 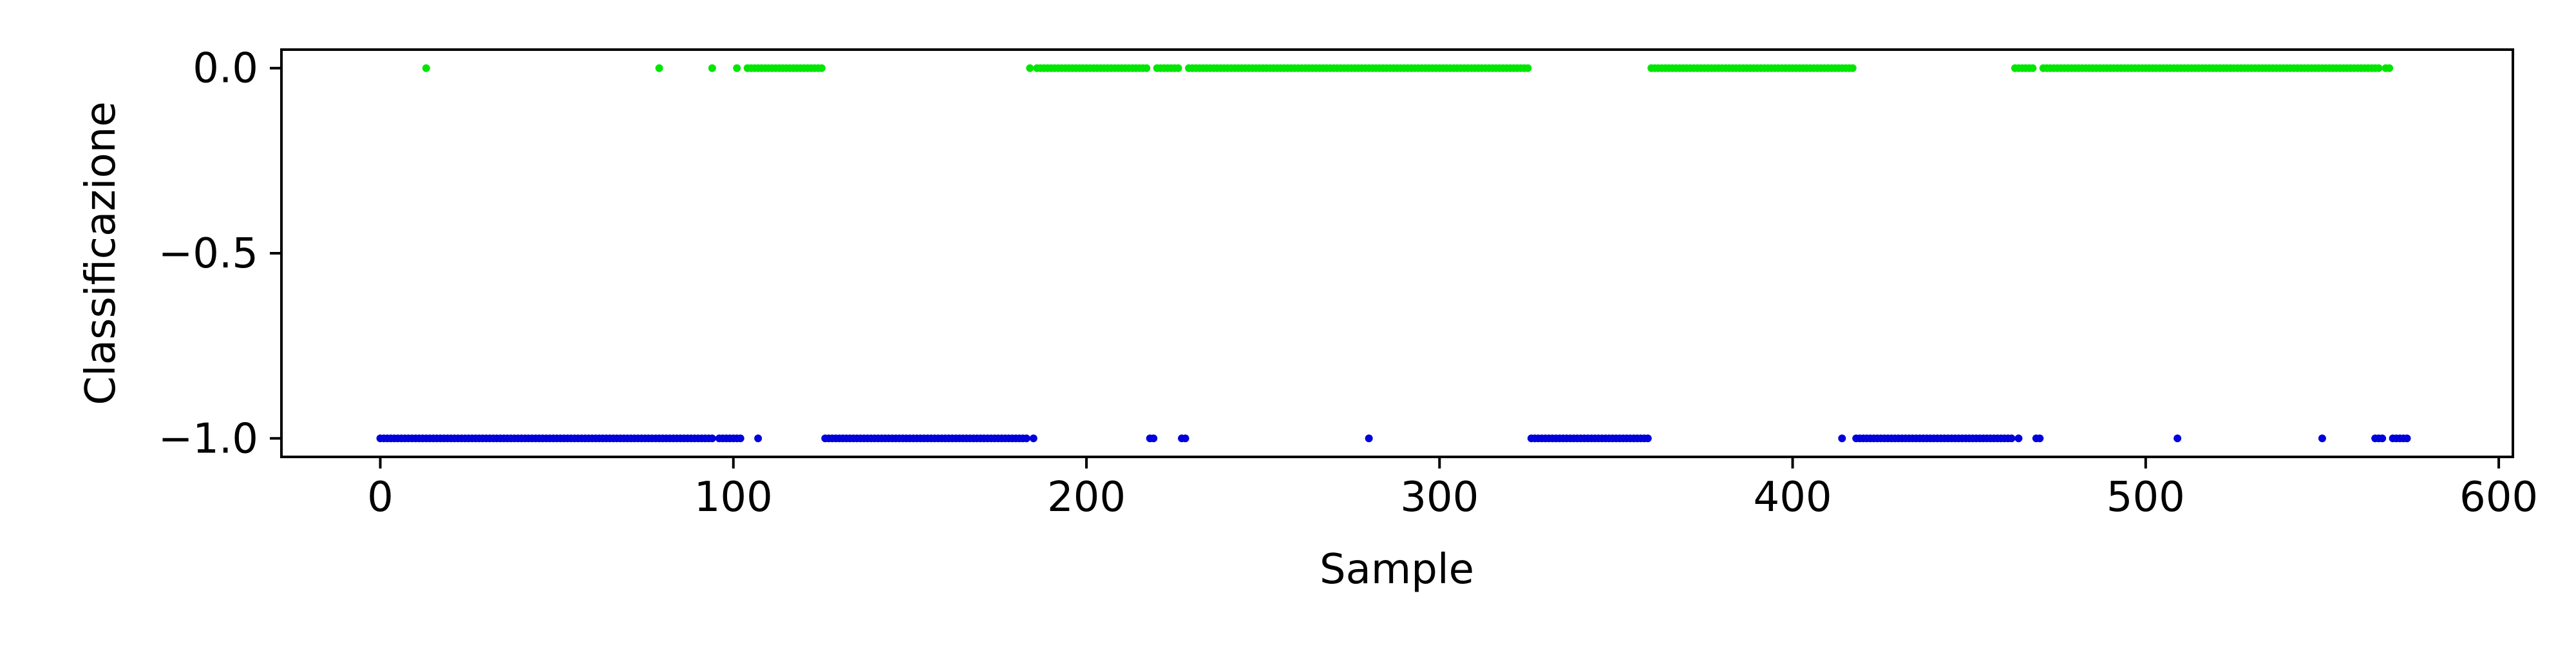 What do you see at coordinates (208, 254) in the screenshot?
I see `y-tick-label: −0.5` at bounding box center [208, 254].